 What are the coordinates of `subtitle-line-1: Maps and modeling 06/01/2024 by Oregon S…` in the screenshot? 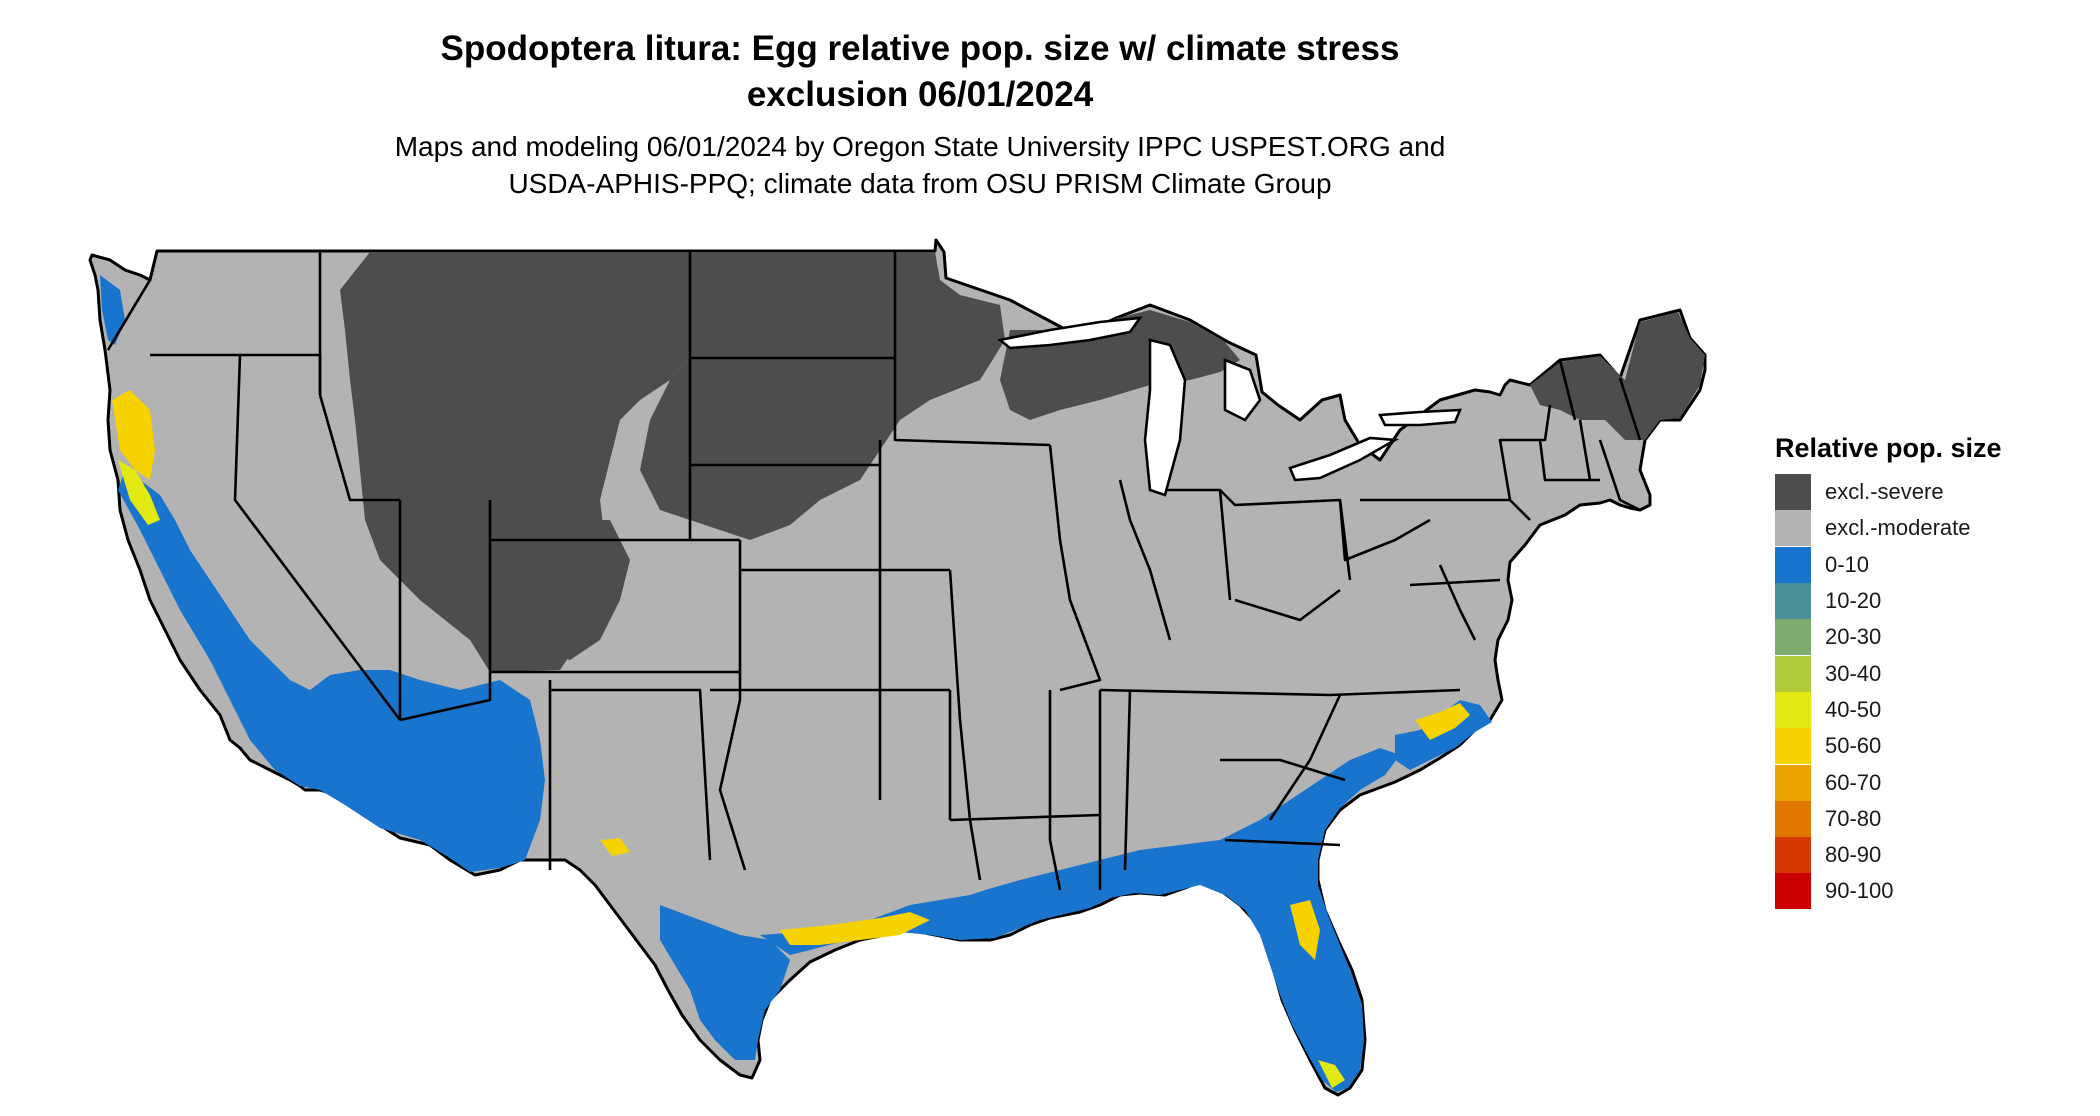 It's located at (920, 146).